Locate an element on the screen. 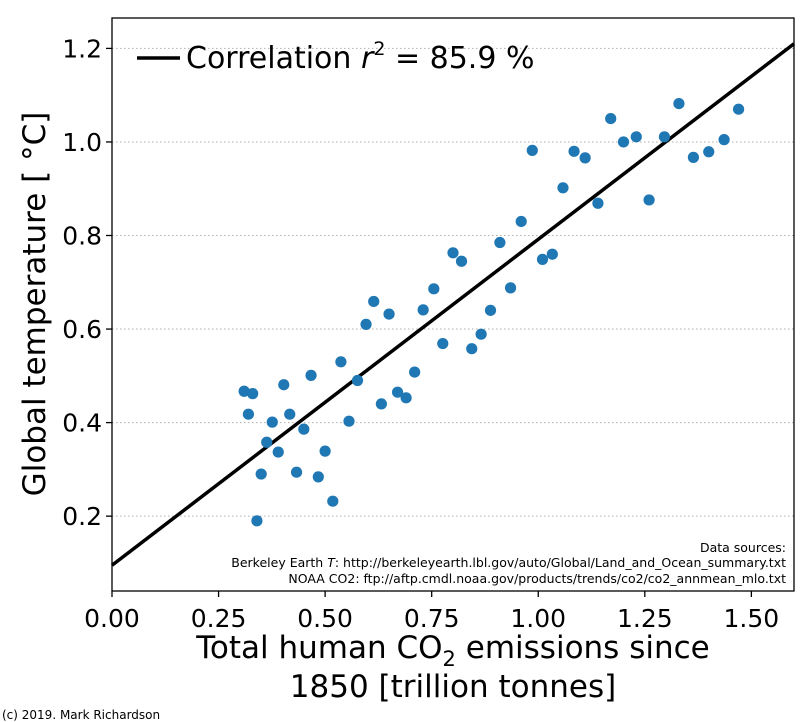 The image size is (812, 722). x-tick-label: 1.50 is located at coordinates (752, 618).